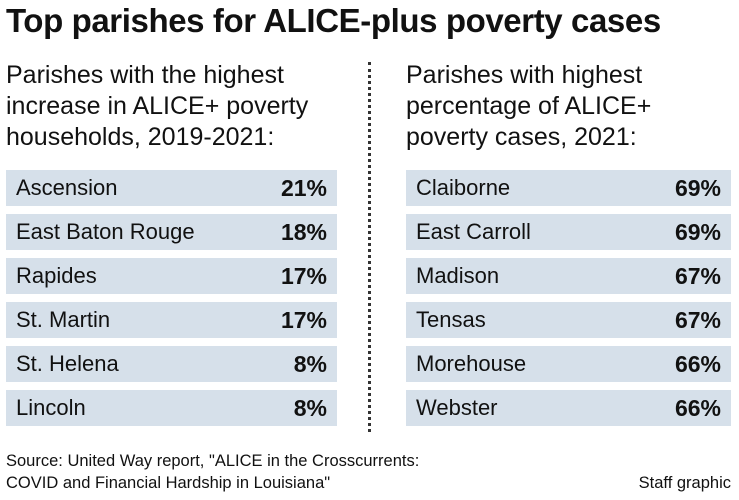 This screenshot has width=739, height=500. What do you see at coordinates (568, 188) in the screenshot?
I see `table-row: Claiborne 69%` at bounding box center [568, 188].